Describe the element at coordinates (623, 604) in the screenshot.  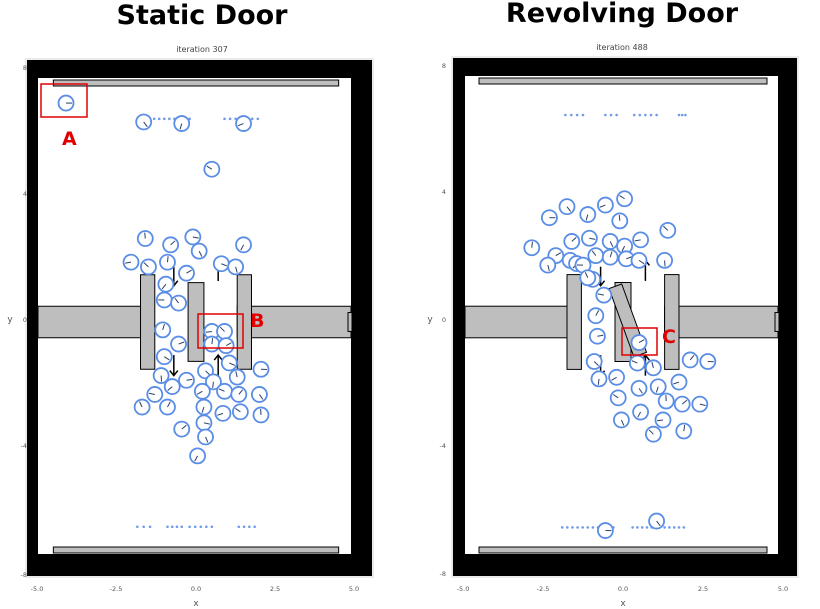
I see `x-axis-label: x` at that location.